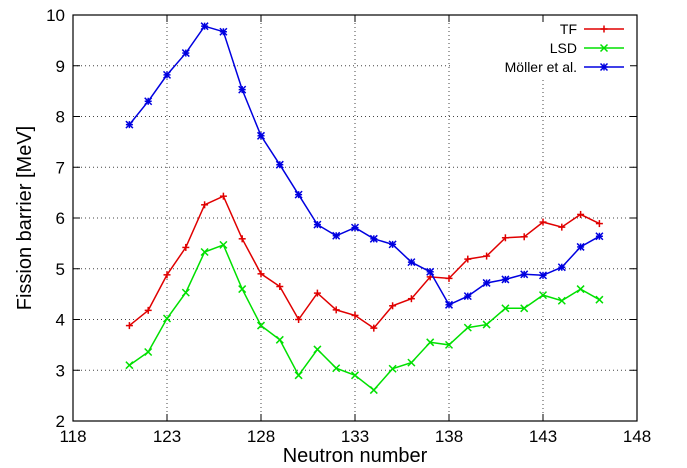  What do you see at coordinates (541, 67) in the screenshot?
I see `legend-label-m-ller-et-al: Möller et al.` at bounding box center [541, 67].